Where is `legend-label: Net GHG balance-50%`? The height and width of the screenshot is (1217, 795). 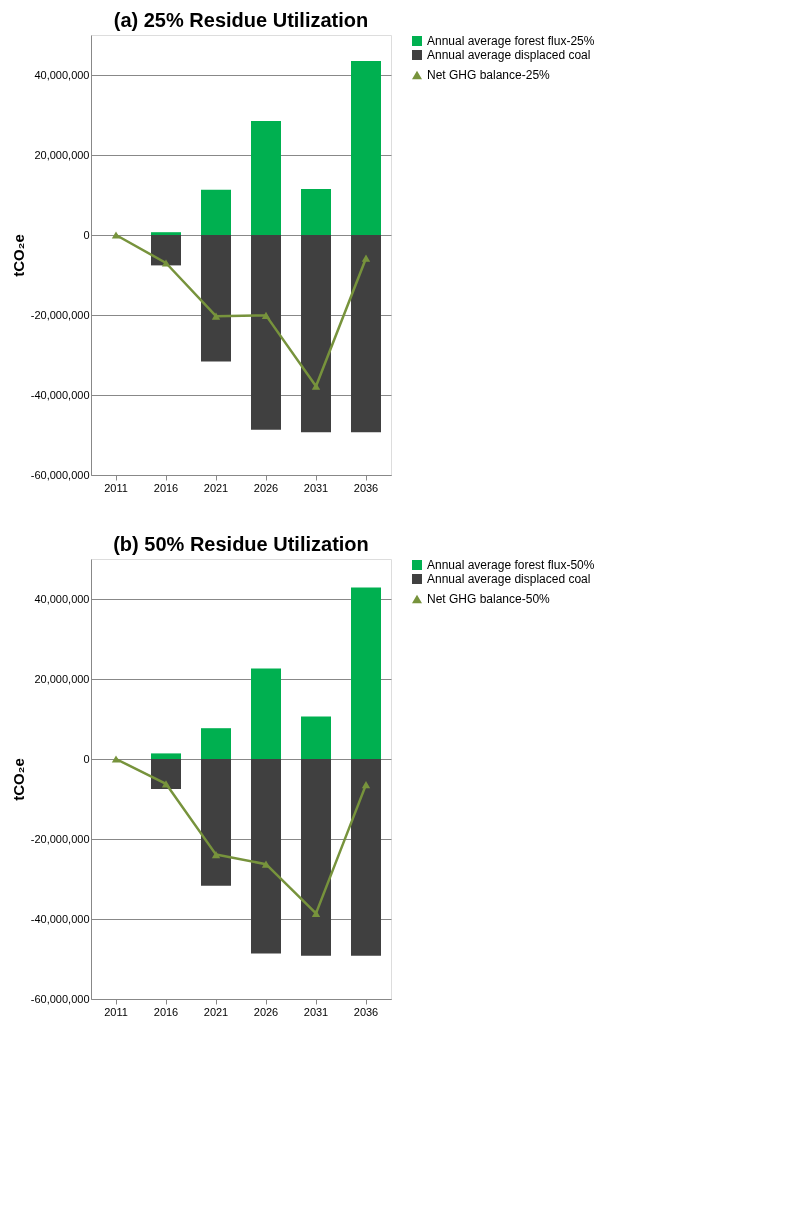 legend-label: Net GHG balance-50% is located at coordinates (489, 599).